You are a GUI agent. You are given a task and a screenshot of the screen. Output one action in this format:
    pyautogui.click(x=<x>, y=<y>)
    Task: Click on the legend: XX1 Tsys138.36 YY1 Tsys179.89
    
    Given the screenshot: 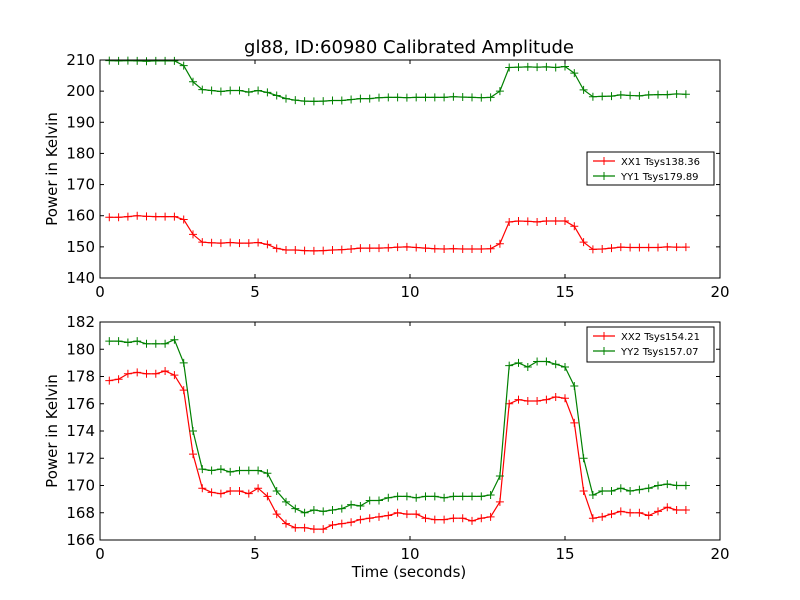 What is the action you would take?
    pyautogui.click(x=650, y=168)
    